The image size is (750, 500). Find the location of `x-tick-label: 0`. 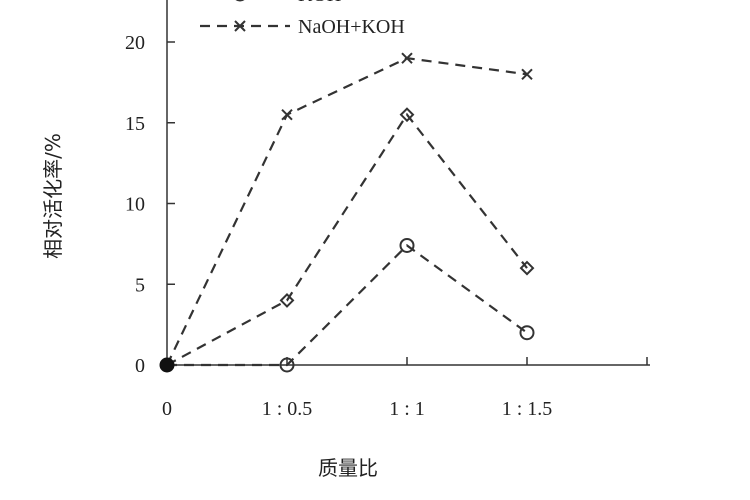

x-tick-label: 0 is located at coordinates (167, 409).